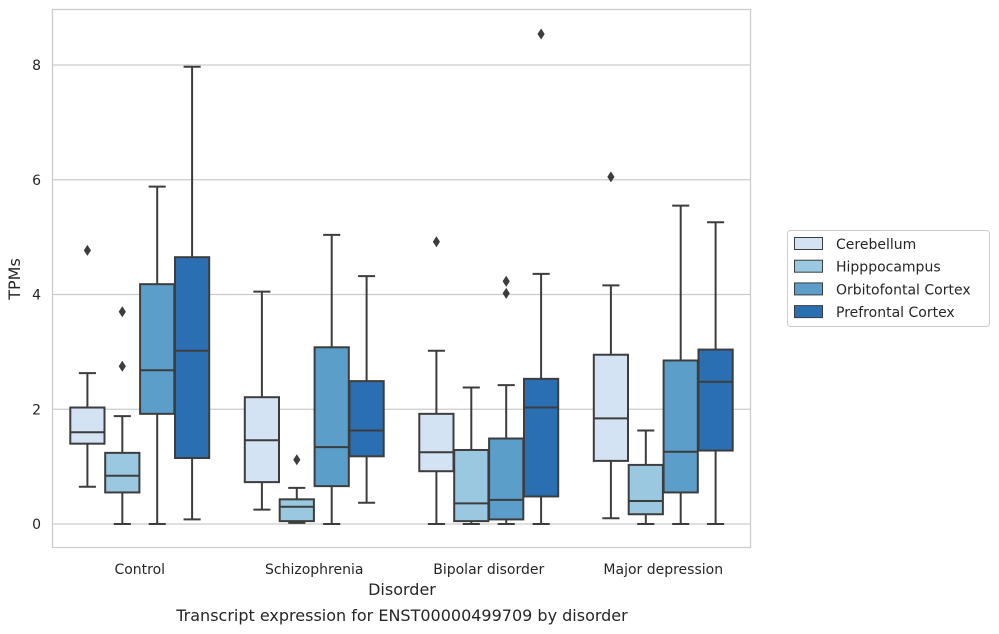  Describe the element at coordinates (139, 570) in the screenshot. I see `x-tick-label: Control` at that location.